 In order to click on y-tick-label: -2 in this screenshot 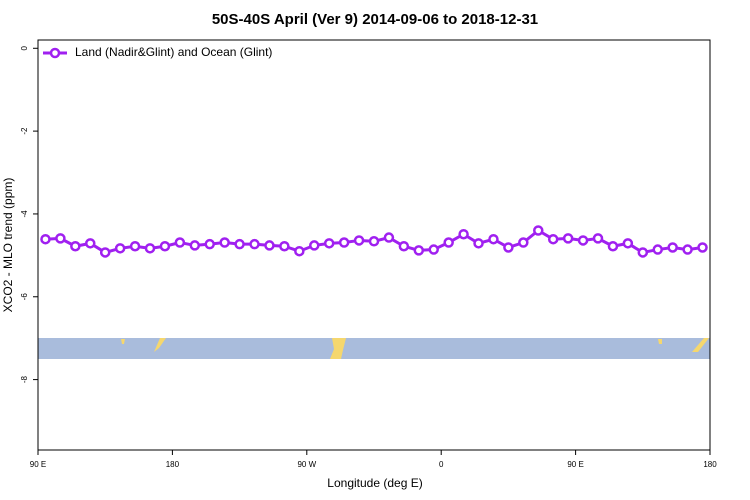, I will do `click(24, 131)`.